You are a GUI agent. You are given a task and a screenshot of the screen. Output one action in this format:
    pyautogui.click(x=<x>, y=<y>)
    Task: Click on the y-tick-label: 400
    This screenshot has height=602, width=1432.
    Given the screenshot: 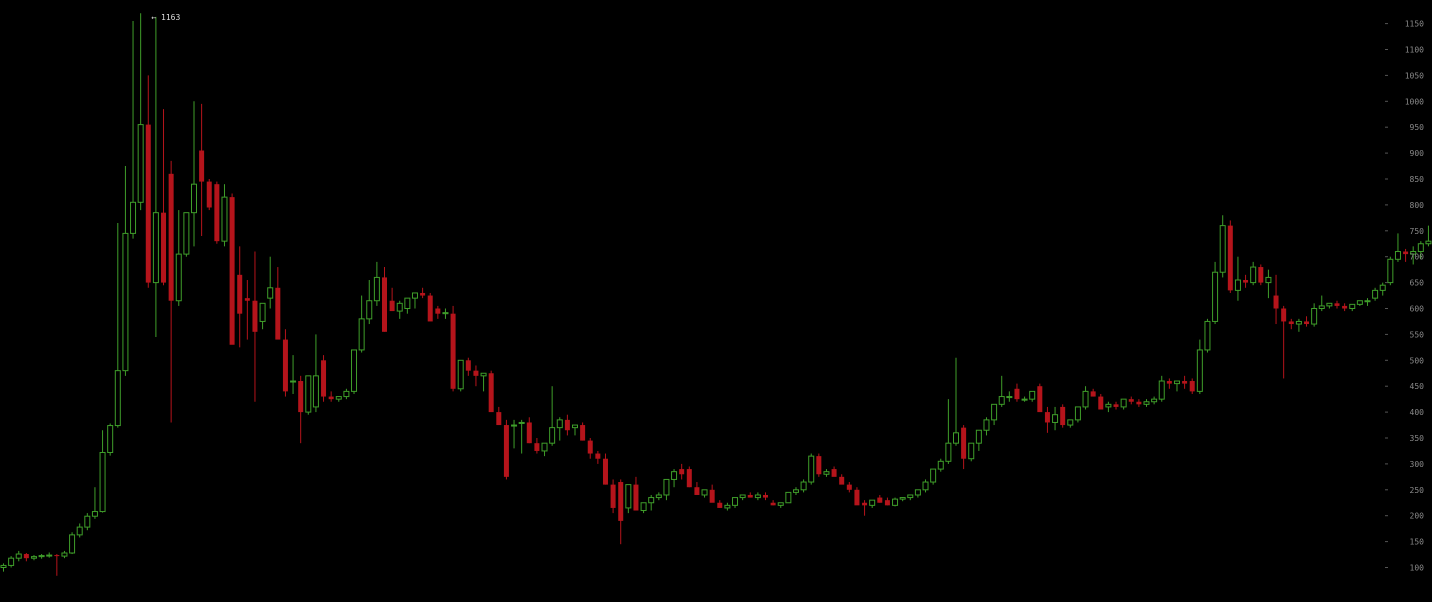 What is the action you would take?
    pyautogui.click(x=1417, y=412)
    